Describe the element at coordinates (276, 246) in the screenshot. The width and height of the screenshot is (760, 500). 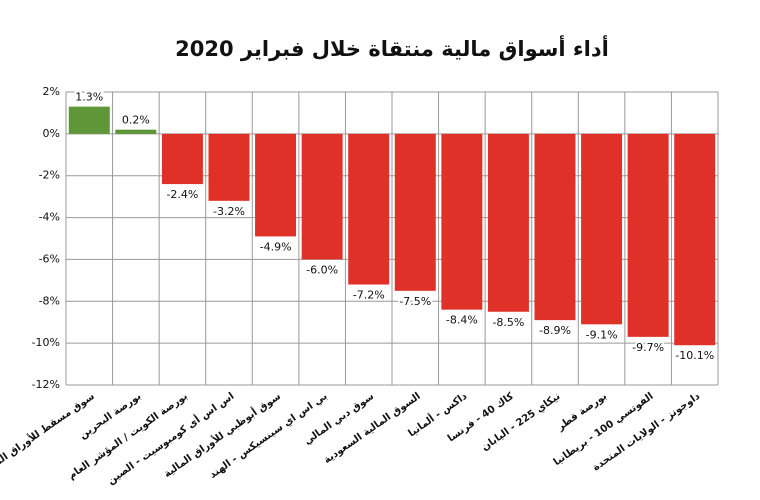
I see `value-label: -4.9%` at that location.